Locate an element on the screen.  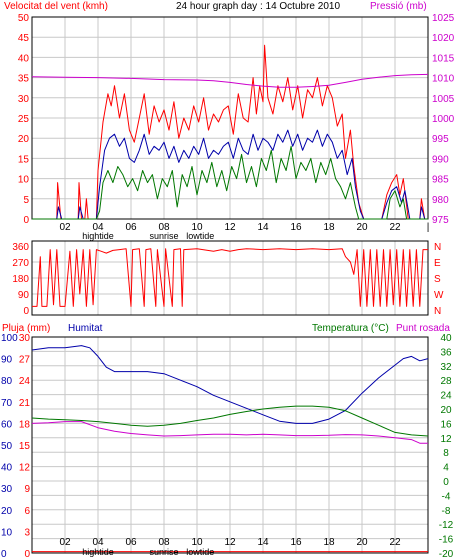
hour-tick-label: 18 is located at coordinates (329, 542).